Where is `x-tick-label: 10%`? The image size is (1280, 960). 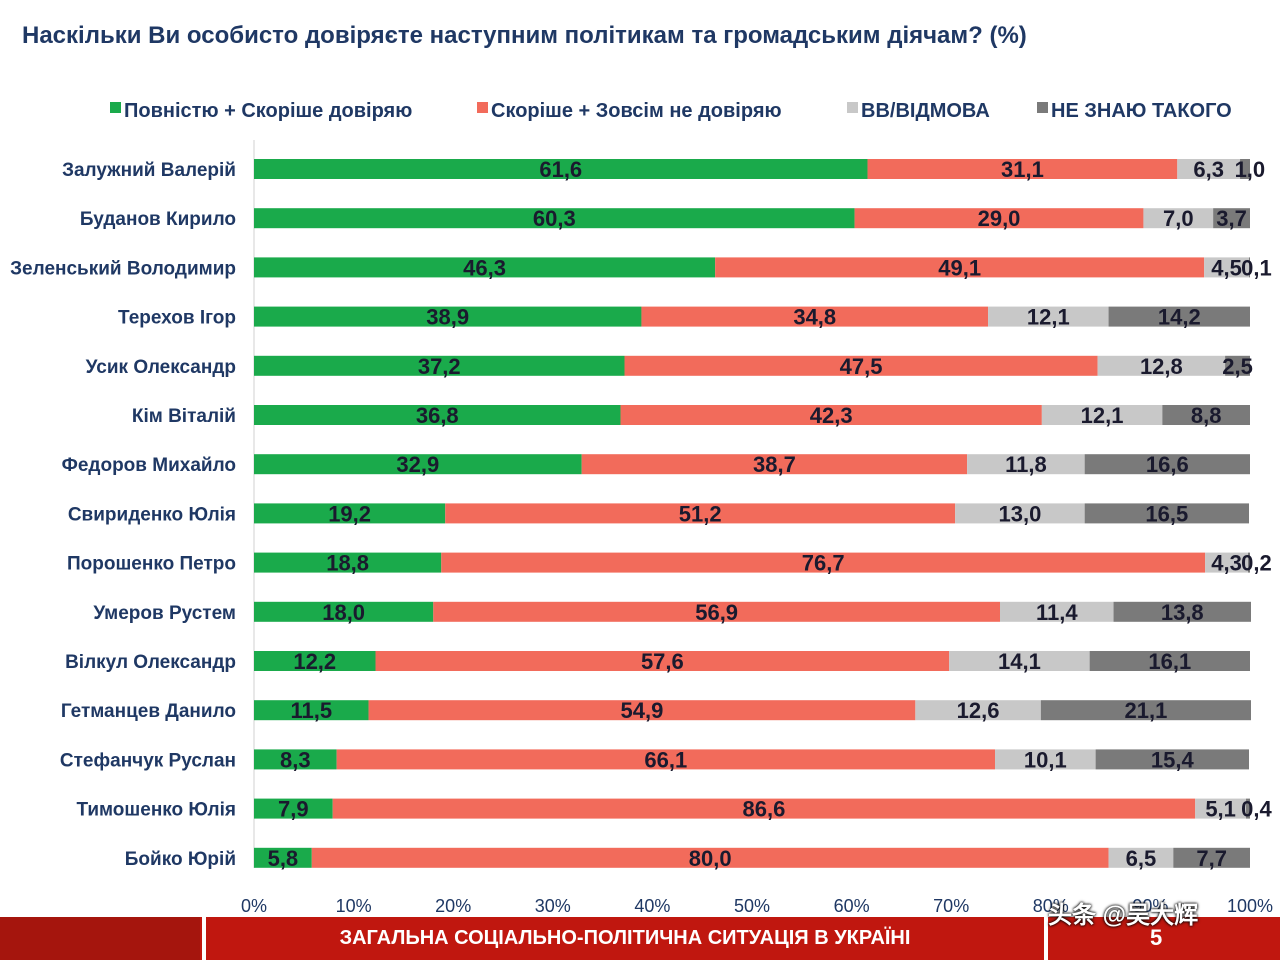
x-tick-label: 10% is located at coordinates (354, 906).